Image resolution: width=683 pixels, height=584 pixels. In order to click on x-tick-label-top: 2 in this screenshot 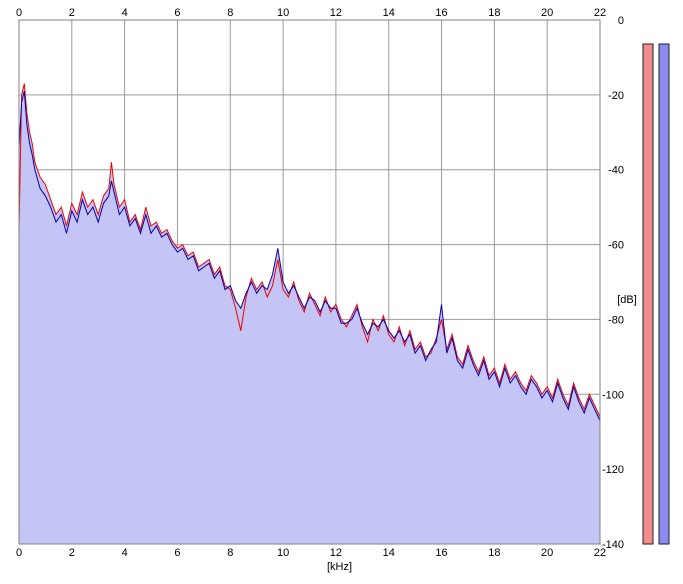, I will do `click(72, 13)`.